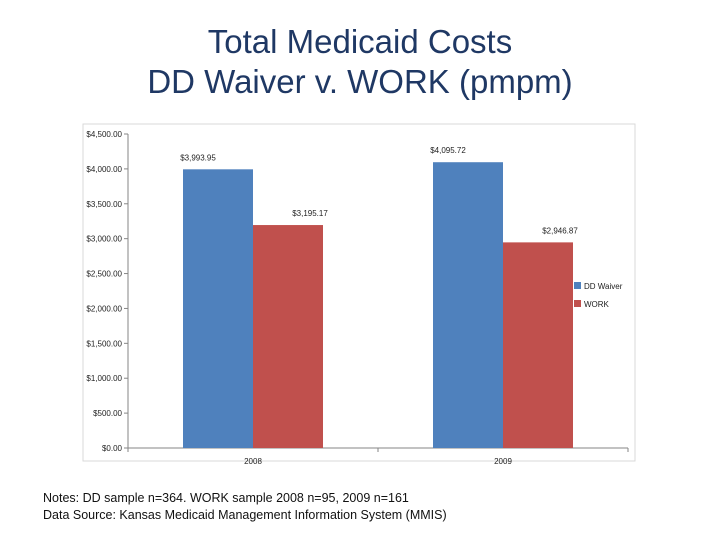 This screenshot has width=720, height=540. I want to click on y-tick-label: $0.00, so click(112, 448).